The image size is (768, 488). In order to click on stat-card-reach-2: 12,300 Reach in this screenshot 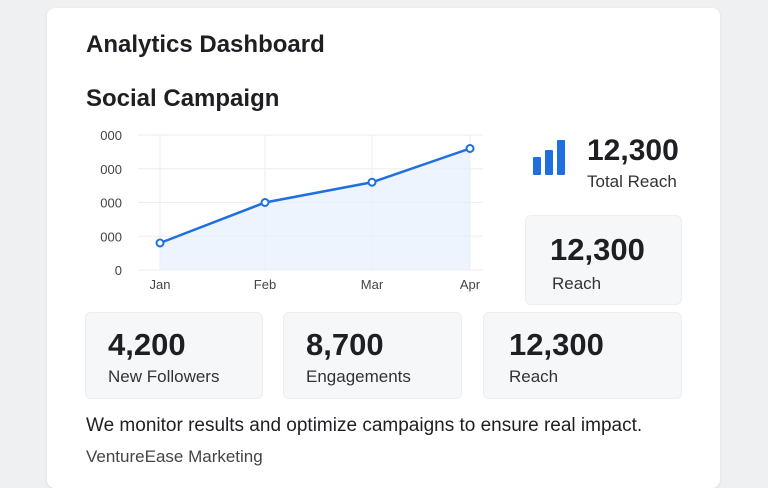, I will do `click(582, 355)`.